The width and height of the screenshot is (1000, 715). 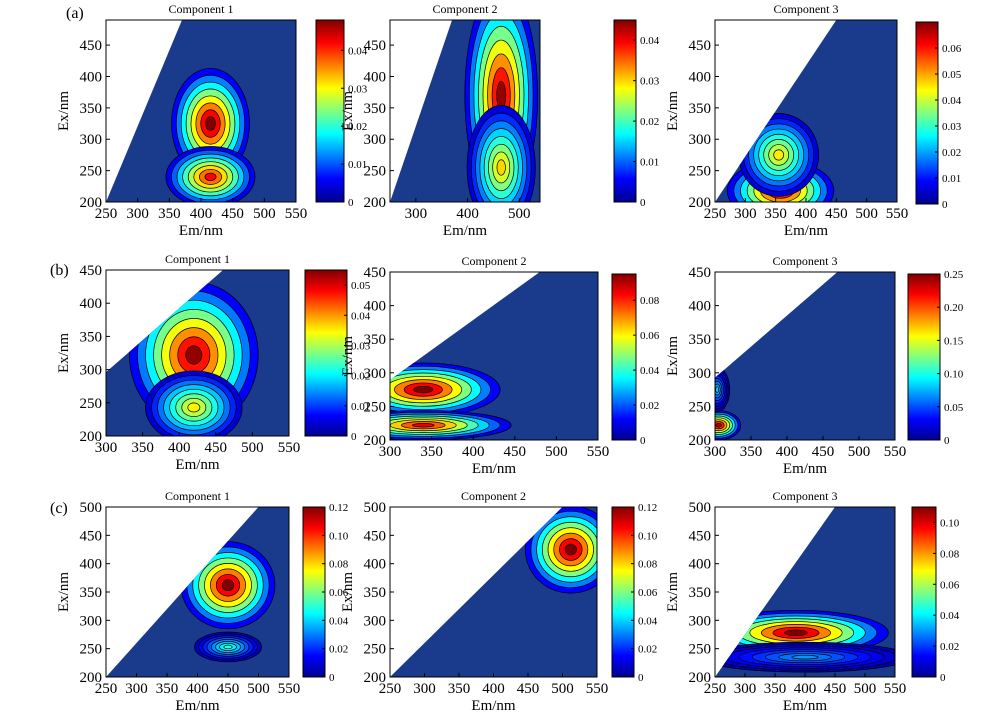 I want to click on colorbar: 0 0.02 0.04 0.06 0.08, so click(x=635, y=360).